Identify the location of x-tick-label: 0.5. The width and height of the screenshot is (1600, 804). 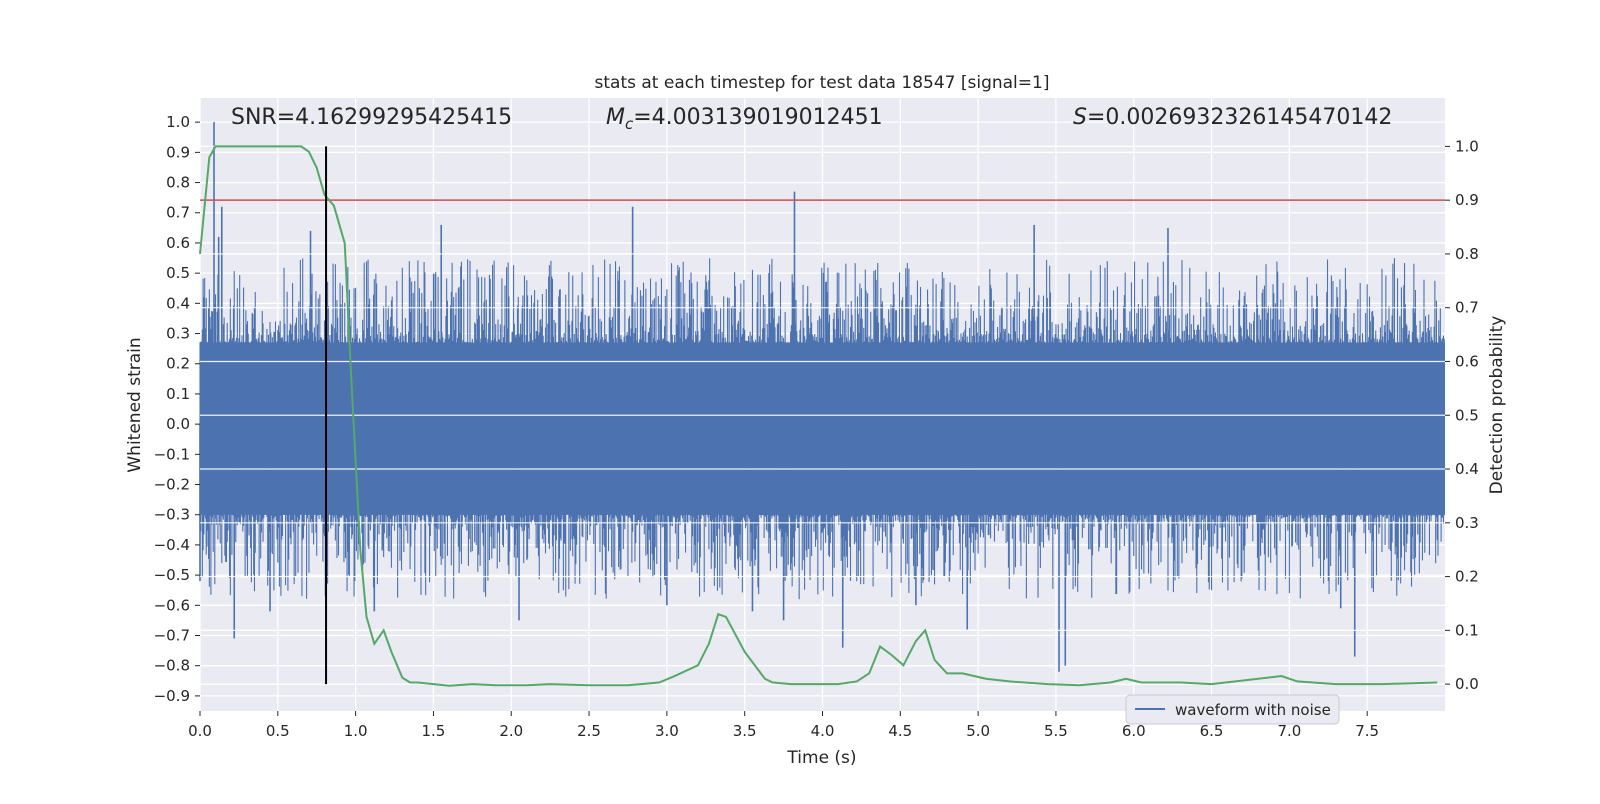
(278, 731).